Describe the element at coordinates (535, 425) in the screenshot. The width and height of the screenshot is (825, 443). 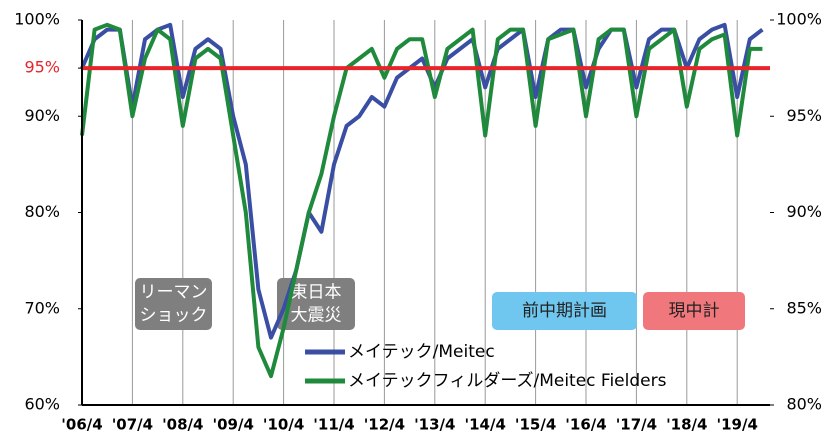
I see `x-tick-label: '15/4` at that location.